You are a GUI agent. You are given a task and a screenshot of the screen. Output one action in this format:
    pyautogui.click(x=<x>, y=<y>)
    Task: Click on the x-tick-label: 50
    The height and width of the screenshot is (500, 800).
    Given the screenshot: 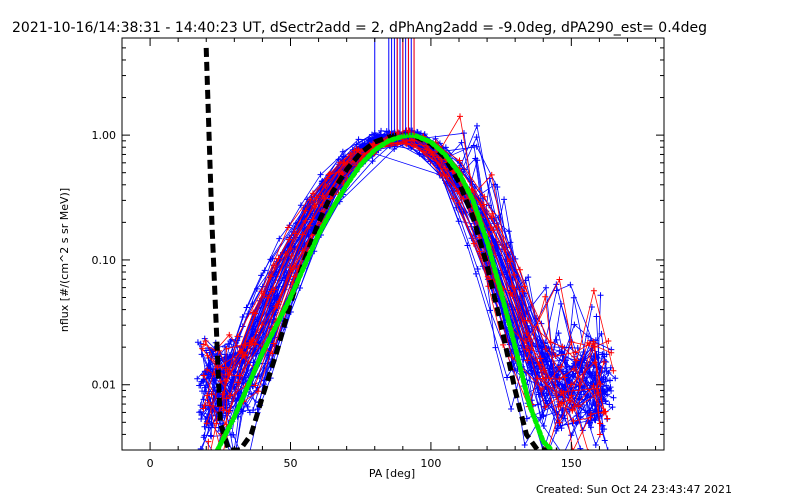 What is the action you would take?
    pyautogui.click(x=290, y=463)
    